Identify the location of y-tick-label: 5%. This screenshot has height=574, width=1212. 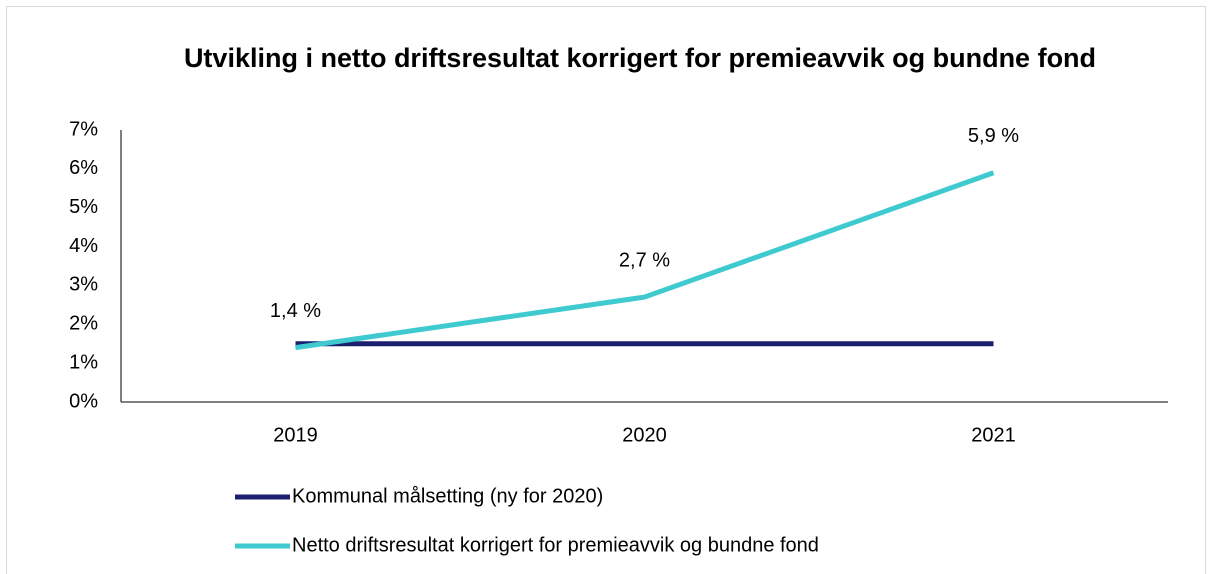
(83, 207).